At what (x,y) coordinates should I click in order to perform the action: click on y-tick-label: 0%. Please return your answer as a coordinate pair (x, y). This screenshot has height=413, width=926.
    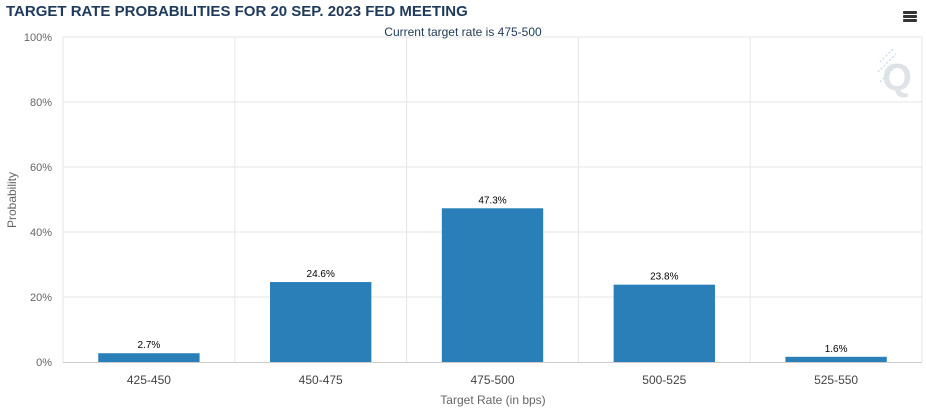
    Looking at the image, I should click on (44, 363).